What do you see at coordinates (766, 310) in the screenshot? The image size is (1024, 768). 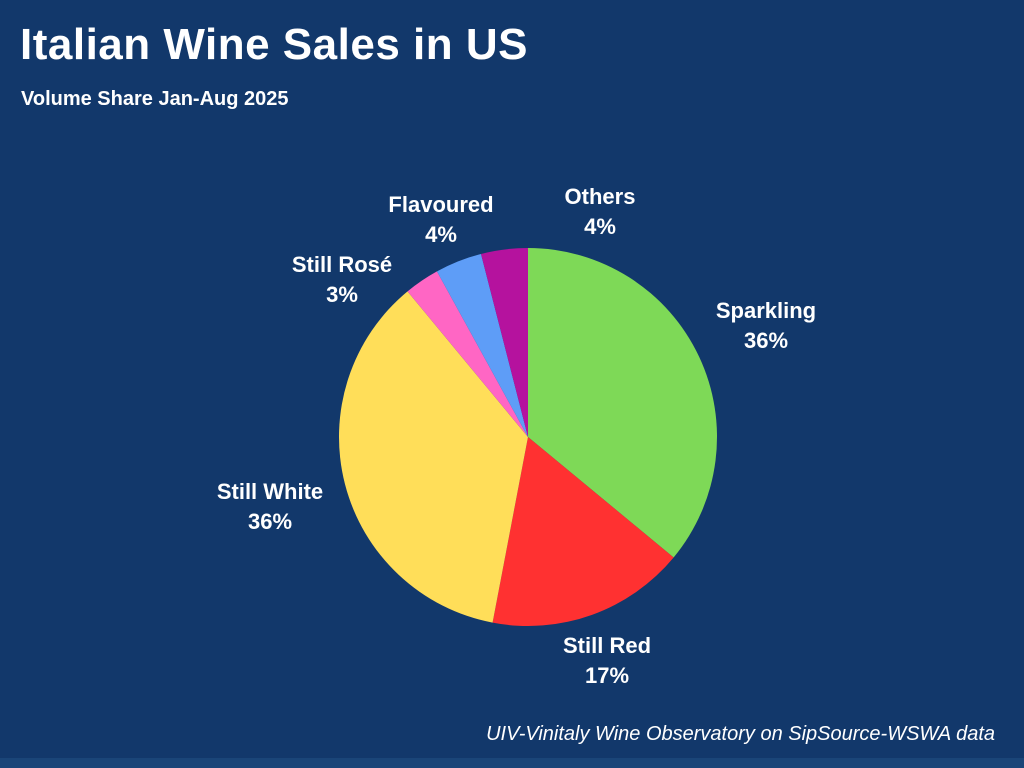 I see `slice-name: Sparkling` at bounding box center [766, 310].